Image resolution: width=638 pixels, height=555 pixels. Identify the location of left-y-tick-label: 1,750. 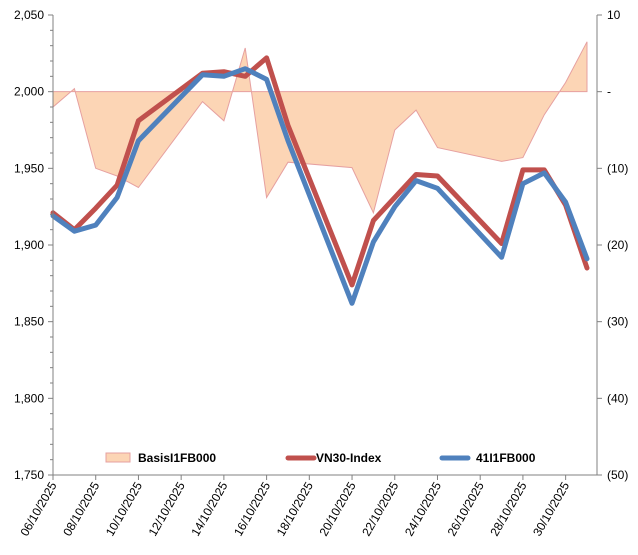
(29, 475).